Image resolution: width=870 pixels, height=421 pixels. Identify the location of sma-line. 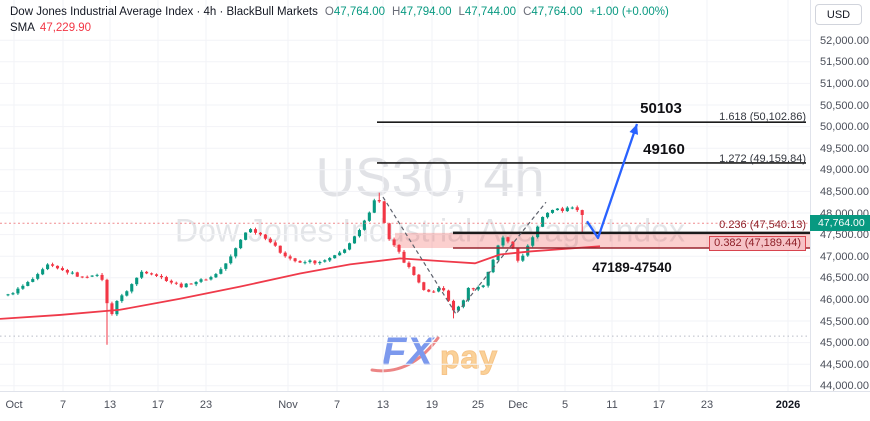
(300, 282).